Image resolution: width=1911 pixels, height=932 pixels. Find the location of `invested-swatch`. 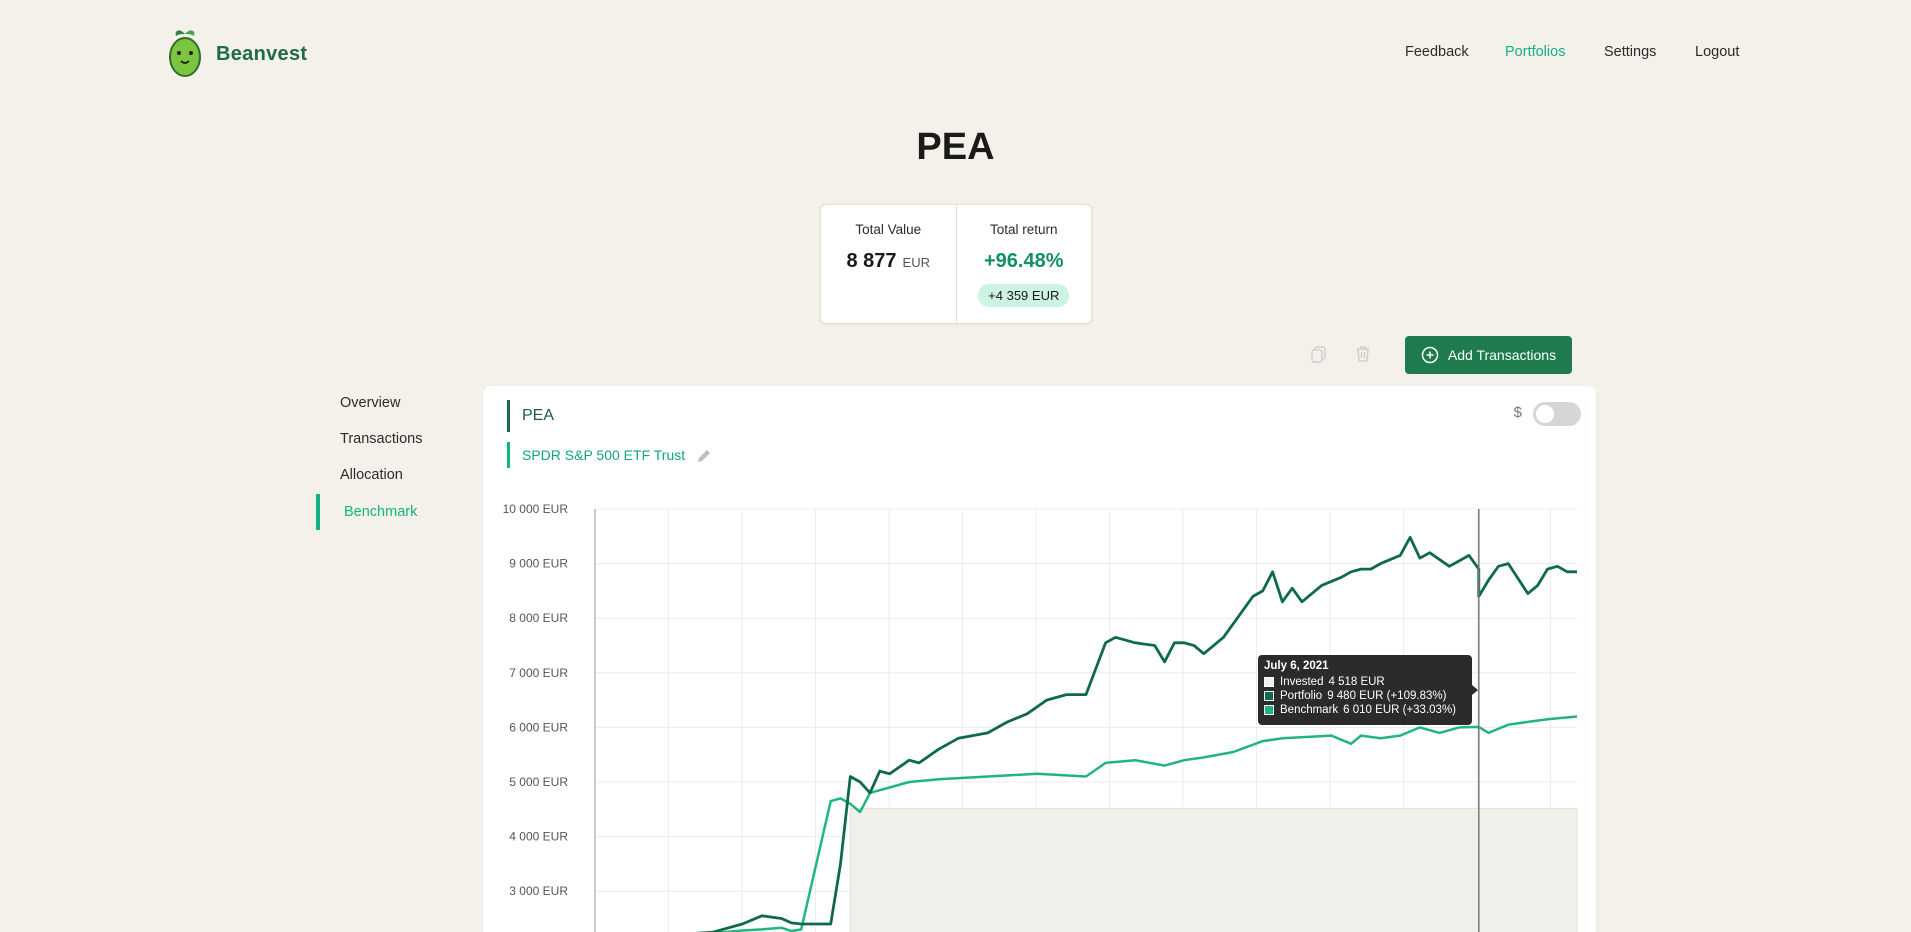

invested-swatch is located at coordinates (1269, 682).